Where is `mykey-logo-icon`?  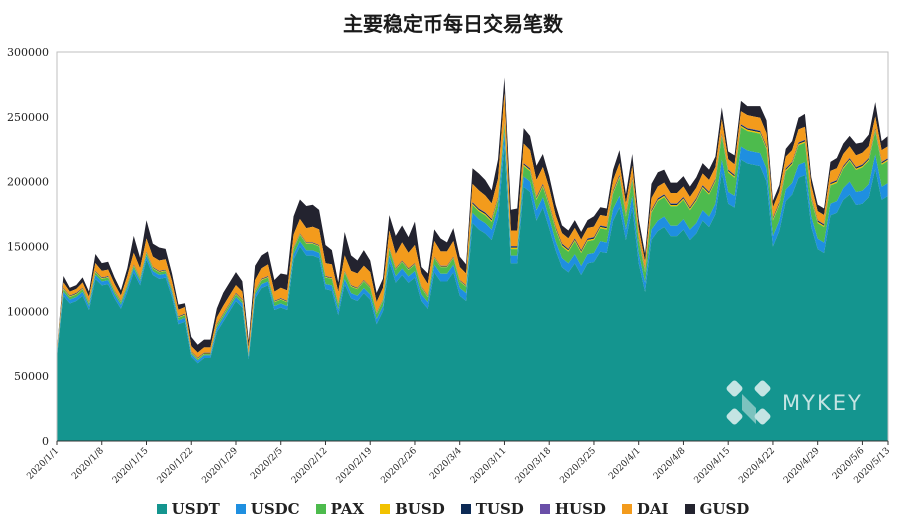 mykey-logo-icon is located at coordinates (748, 402).